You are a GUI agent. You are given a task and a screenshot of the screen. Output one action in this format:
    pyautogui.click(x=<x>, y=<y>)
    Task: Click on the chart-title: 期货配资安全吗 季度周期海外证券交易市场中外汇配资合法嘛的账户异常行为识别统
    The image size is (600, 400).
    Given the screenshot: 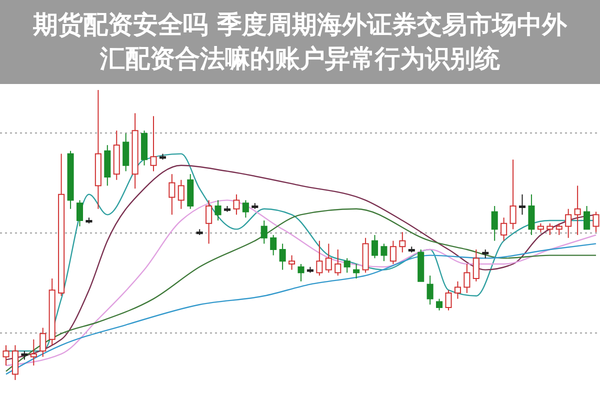 What is the action you would take?
    pyautogui.click(x=300, y=41)
    